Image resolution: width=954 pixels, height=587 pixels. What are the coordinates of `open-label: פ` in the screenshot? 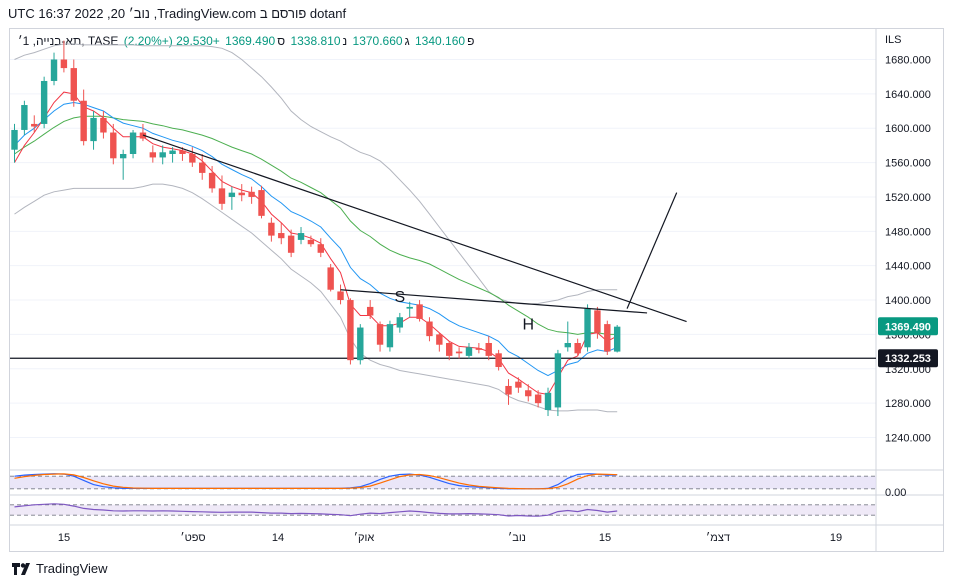 It's located at (471, 41).